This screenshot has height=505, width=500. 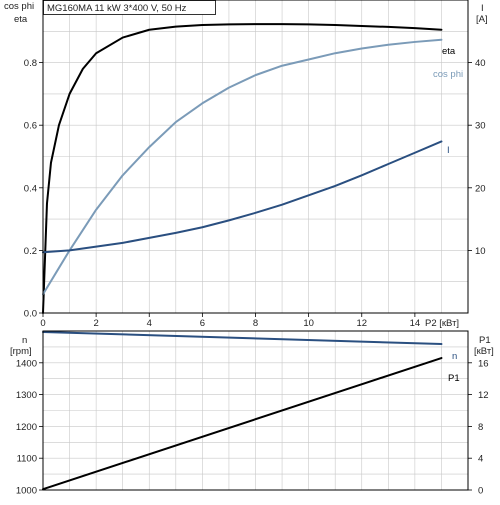 What do you see at coordinates (117, 8) in the screenshot?
I see `title-text: MG160MA 11 kW 3*400 V, 50 Hz` at bounding box center [117, 8].